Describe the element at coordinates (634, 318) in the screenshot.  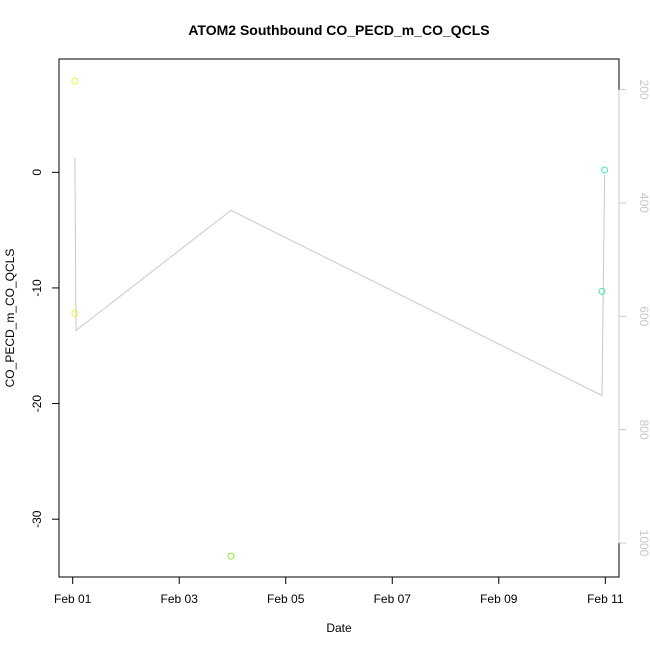
I see `y2-axis: 200 400 600 800 1000` at that location.